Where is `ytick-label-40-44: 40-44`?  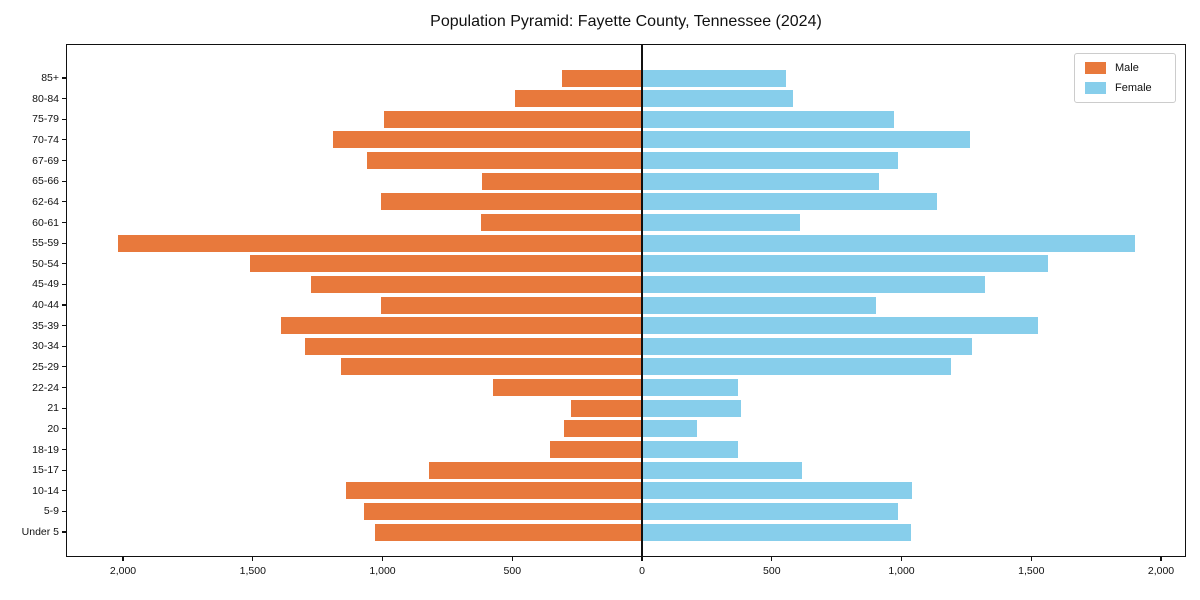 ytick-label-40-44: 40-44 is located at coordinates (45, 305).